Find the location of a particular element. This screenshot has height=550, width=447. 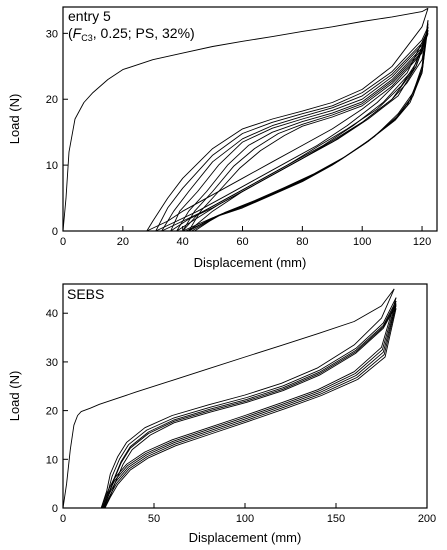

annotation-label: SEBS is located at coordinates (85, 294).